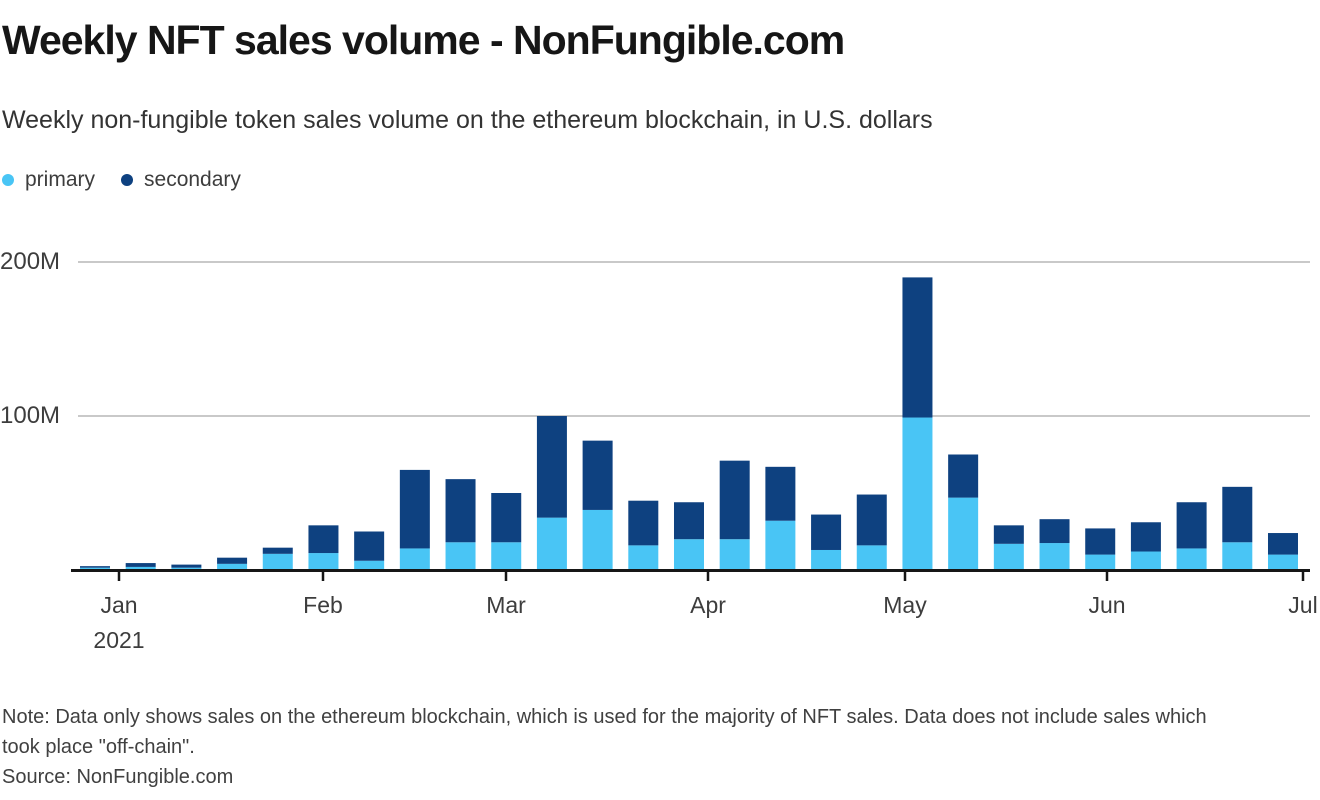 Image resolution: width=1320 pixels, height=800 pixels. What do you see at coordinates (127, 180) in the screenshot?
I see `legend-dot-secondary-icon` at bounding box center [127, 180].